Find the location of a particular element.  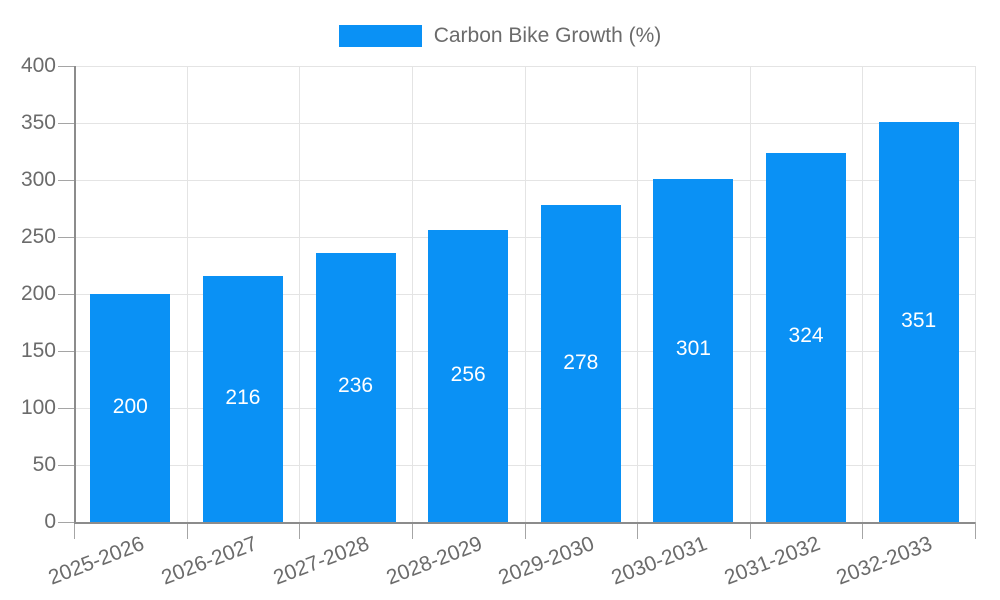

bar-value-label: 301 is located at coordinates (693, 349).